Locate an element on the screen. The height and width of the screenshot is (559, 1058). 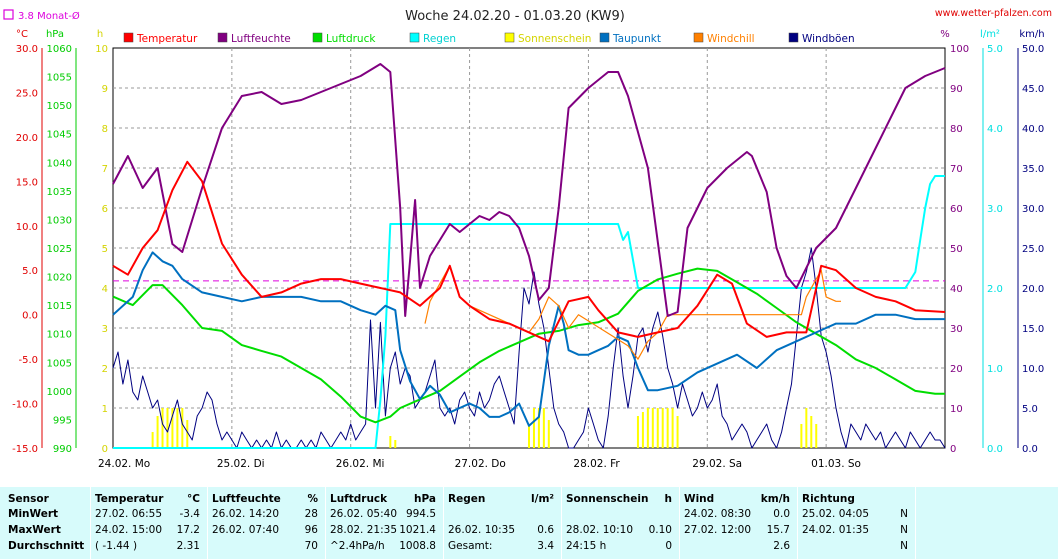
wind-unit-label: km/h is located at coordinates (1031, 34).